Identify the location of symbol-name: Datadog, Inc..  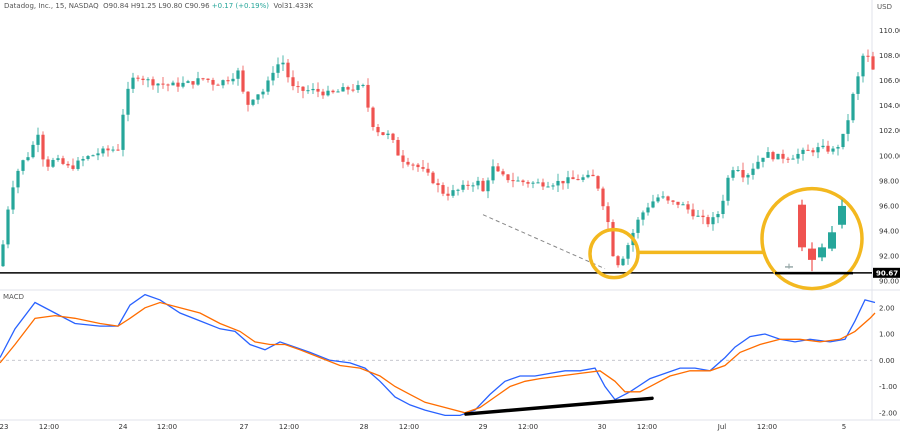
(27, 6).